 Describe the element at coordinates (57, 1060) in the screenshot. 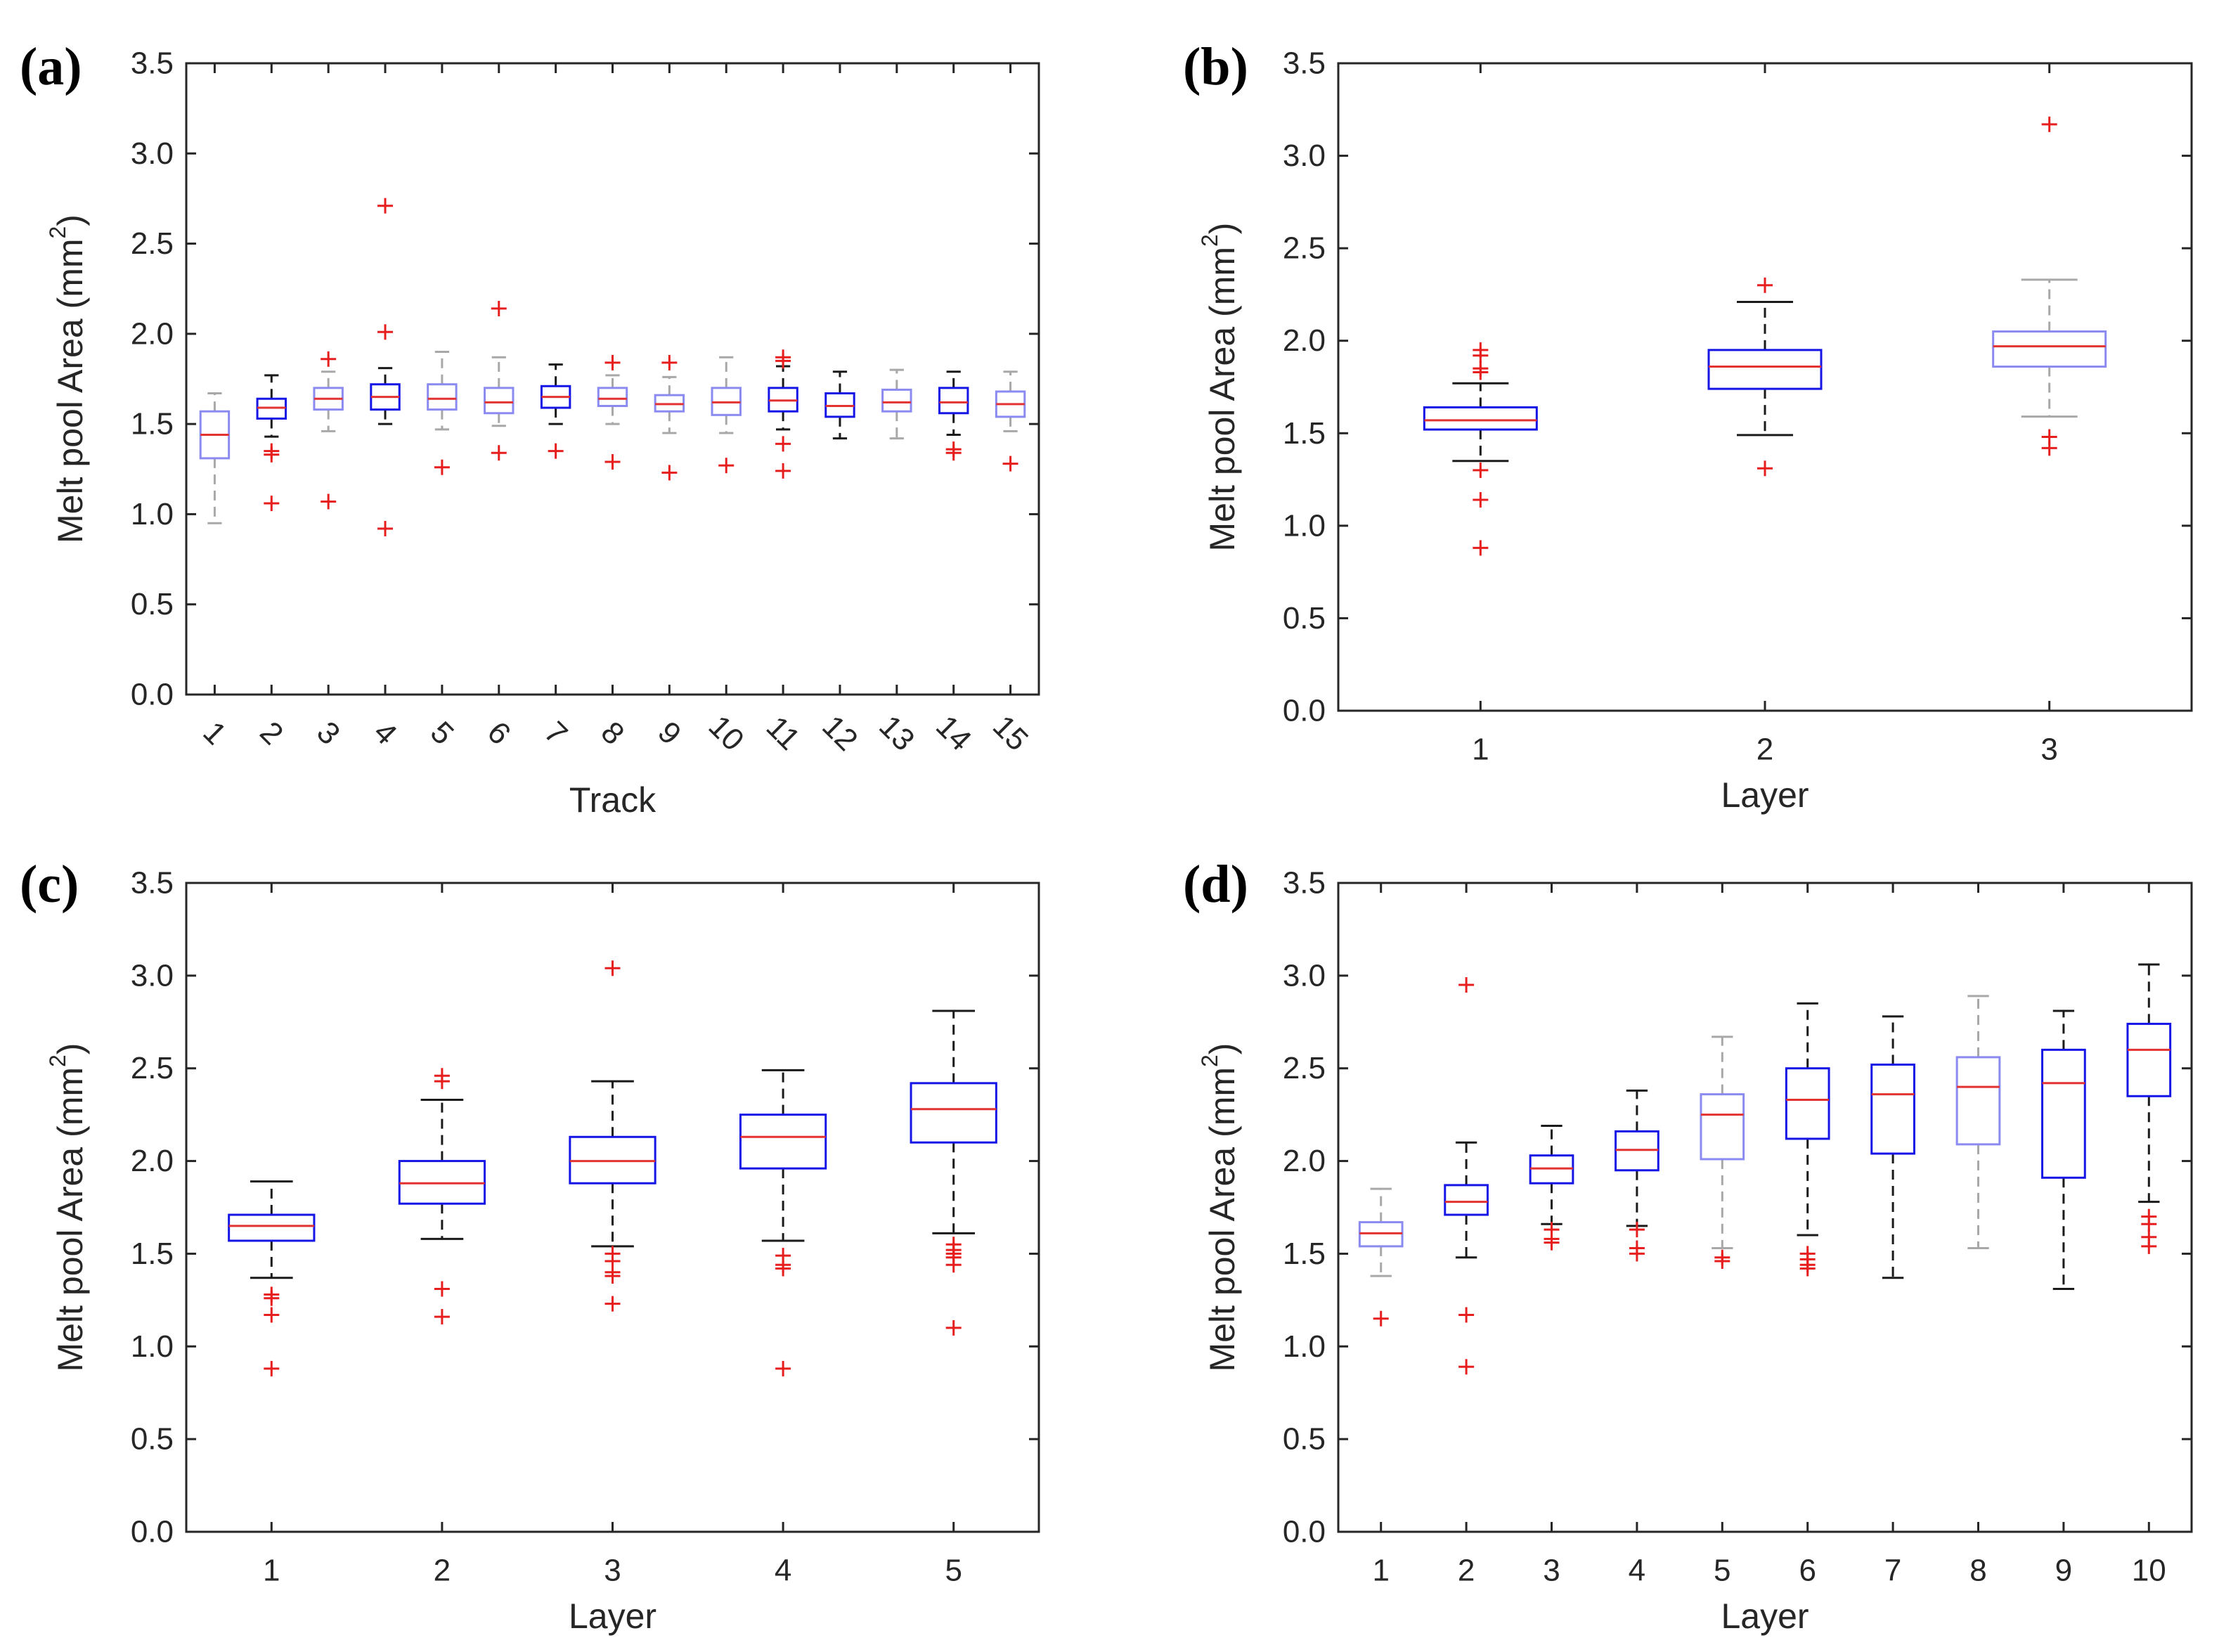

I see `y-axis-label-superscript: 2` at that location.